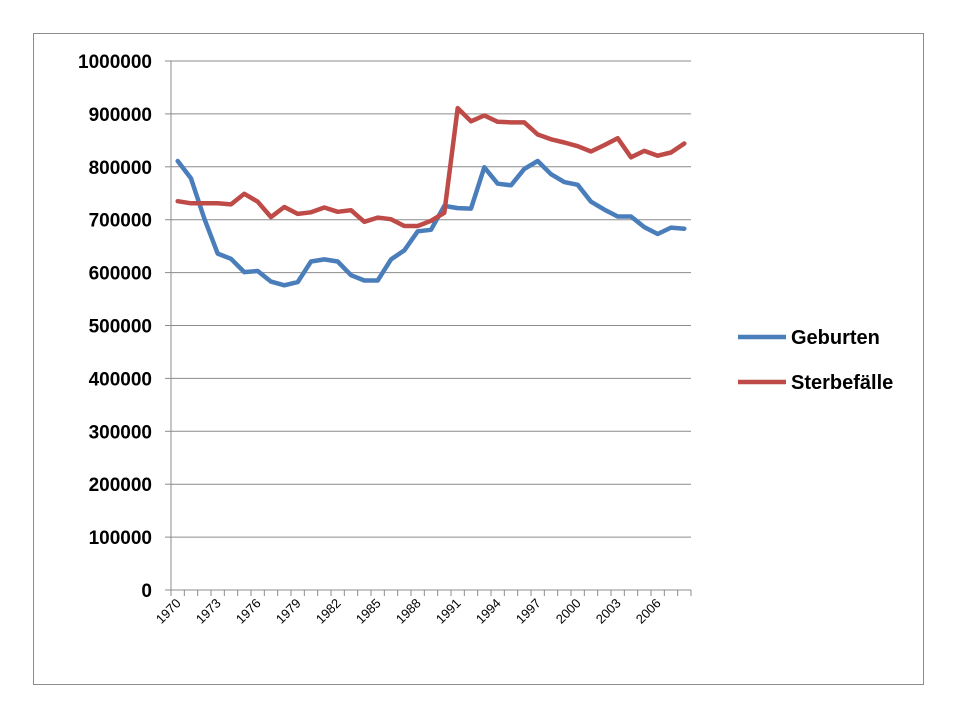 The width and height of the screenshot is (960, 720). I want to click on series-lines, so click(431, 196).